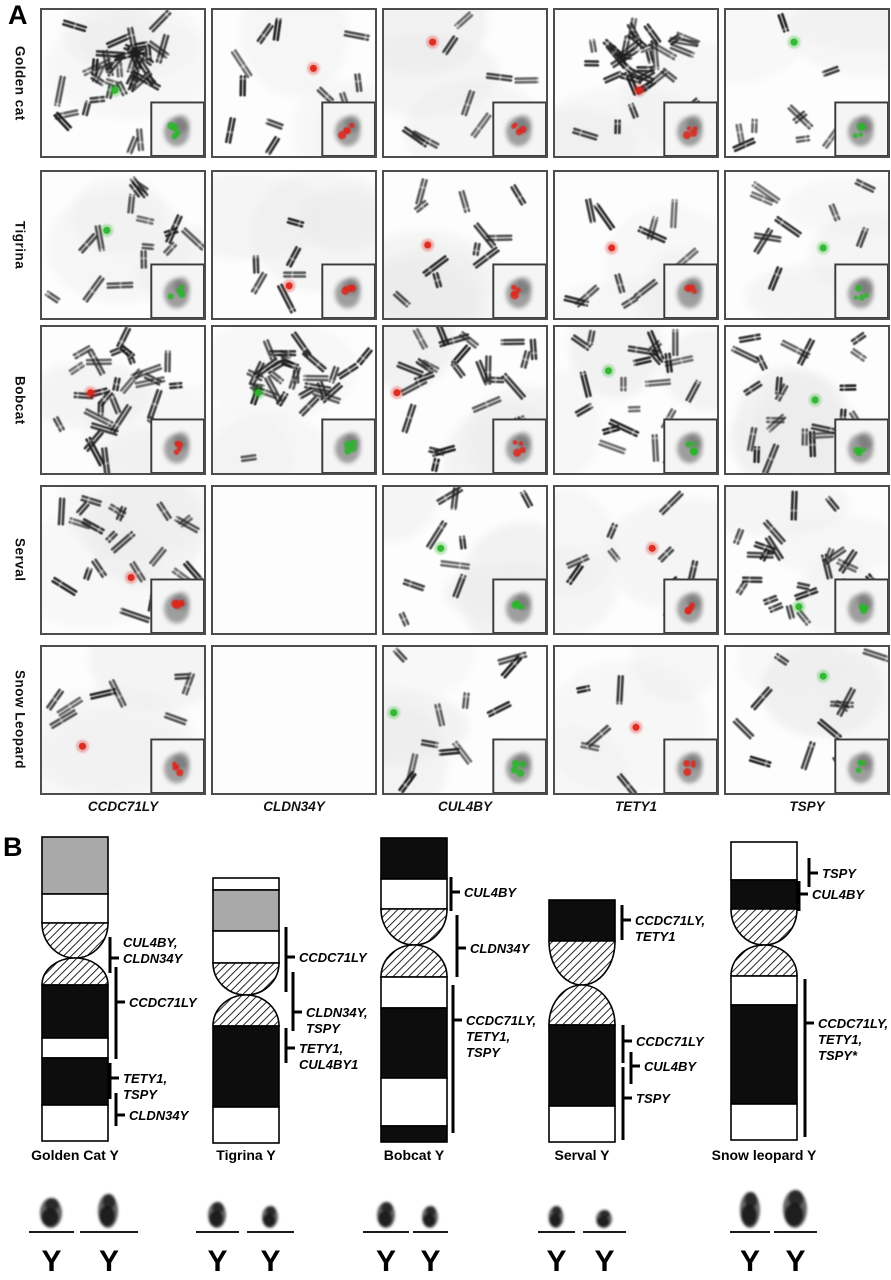 Image resolution: width=891 pixels, height=1280 pixels. Describe the element at coordinates (807, 806) in the screenshot. I see `column-label-tspy: TSPY` at that location.